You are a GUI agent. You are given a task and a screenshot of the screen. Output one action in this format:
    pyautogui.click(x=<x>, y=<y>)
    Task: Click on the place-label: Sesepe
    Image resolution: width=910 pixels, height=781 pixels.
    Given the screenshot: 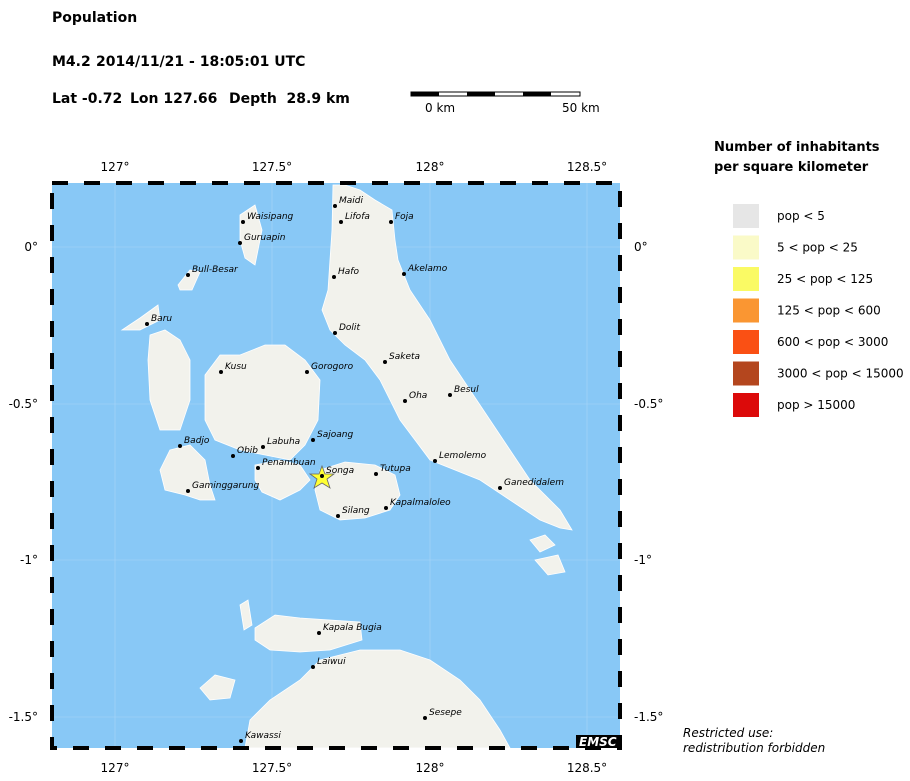 What is the action you would take?
    pyautogui.click(x=445, y=713)
    